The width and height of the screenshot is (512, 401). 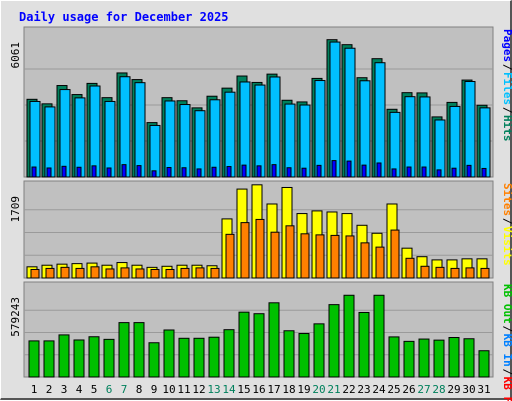 I want to click on legend-label: KB Out, so click(x=506, y=304).